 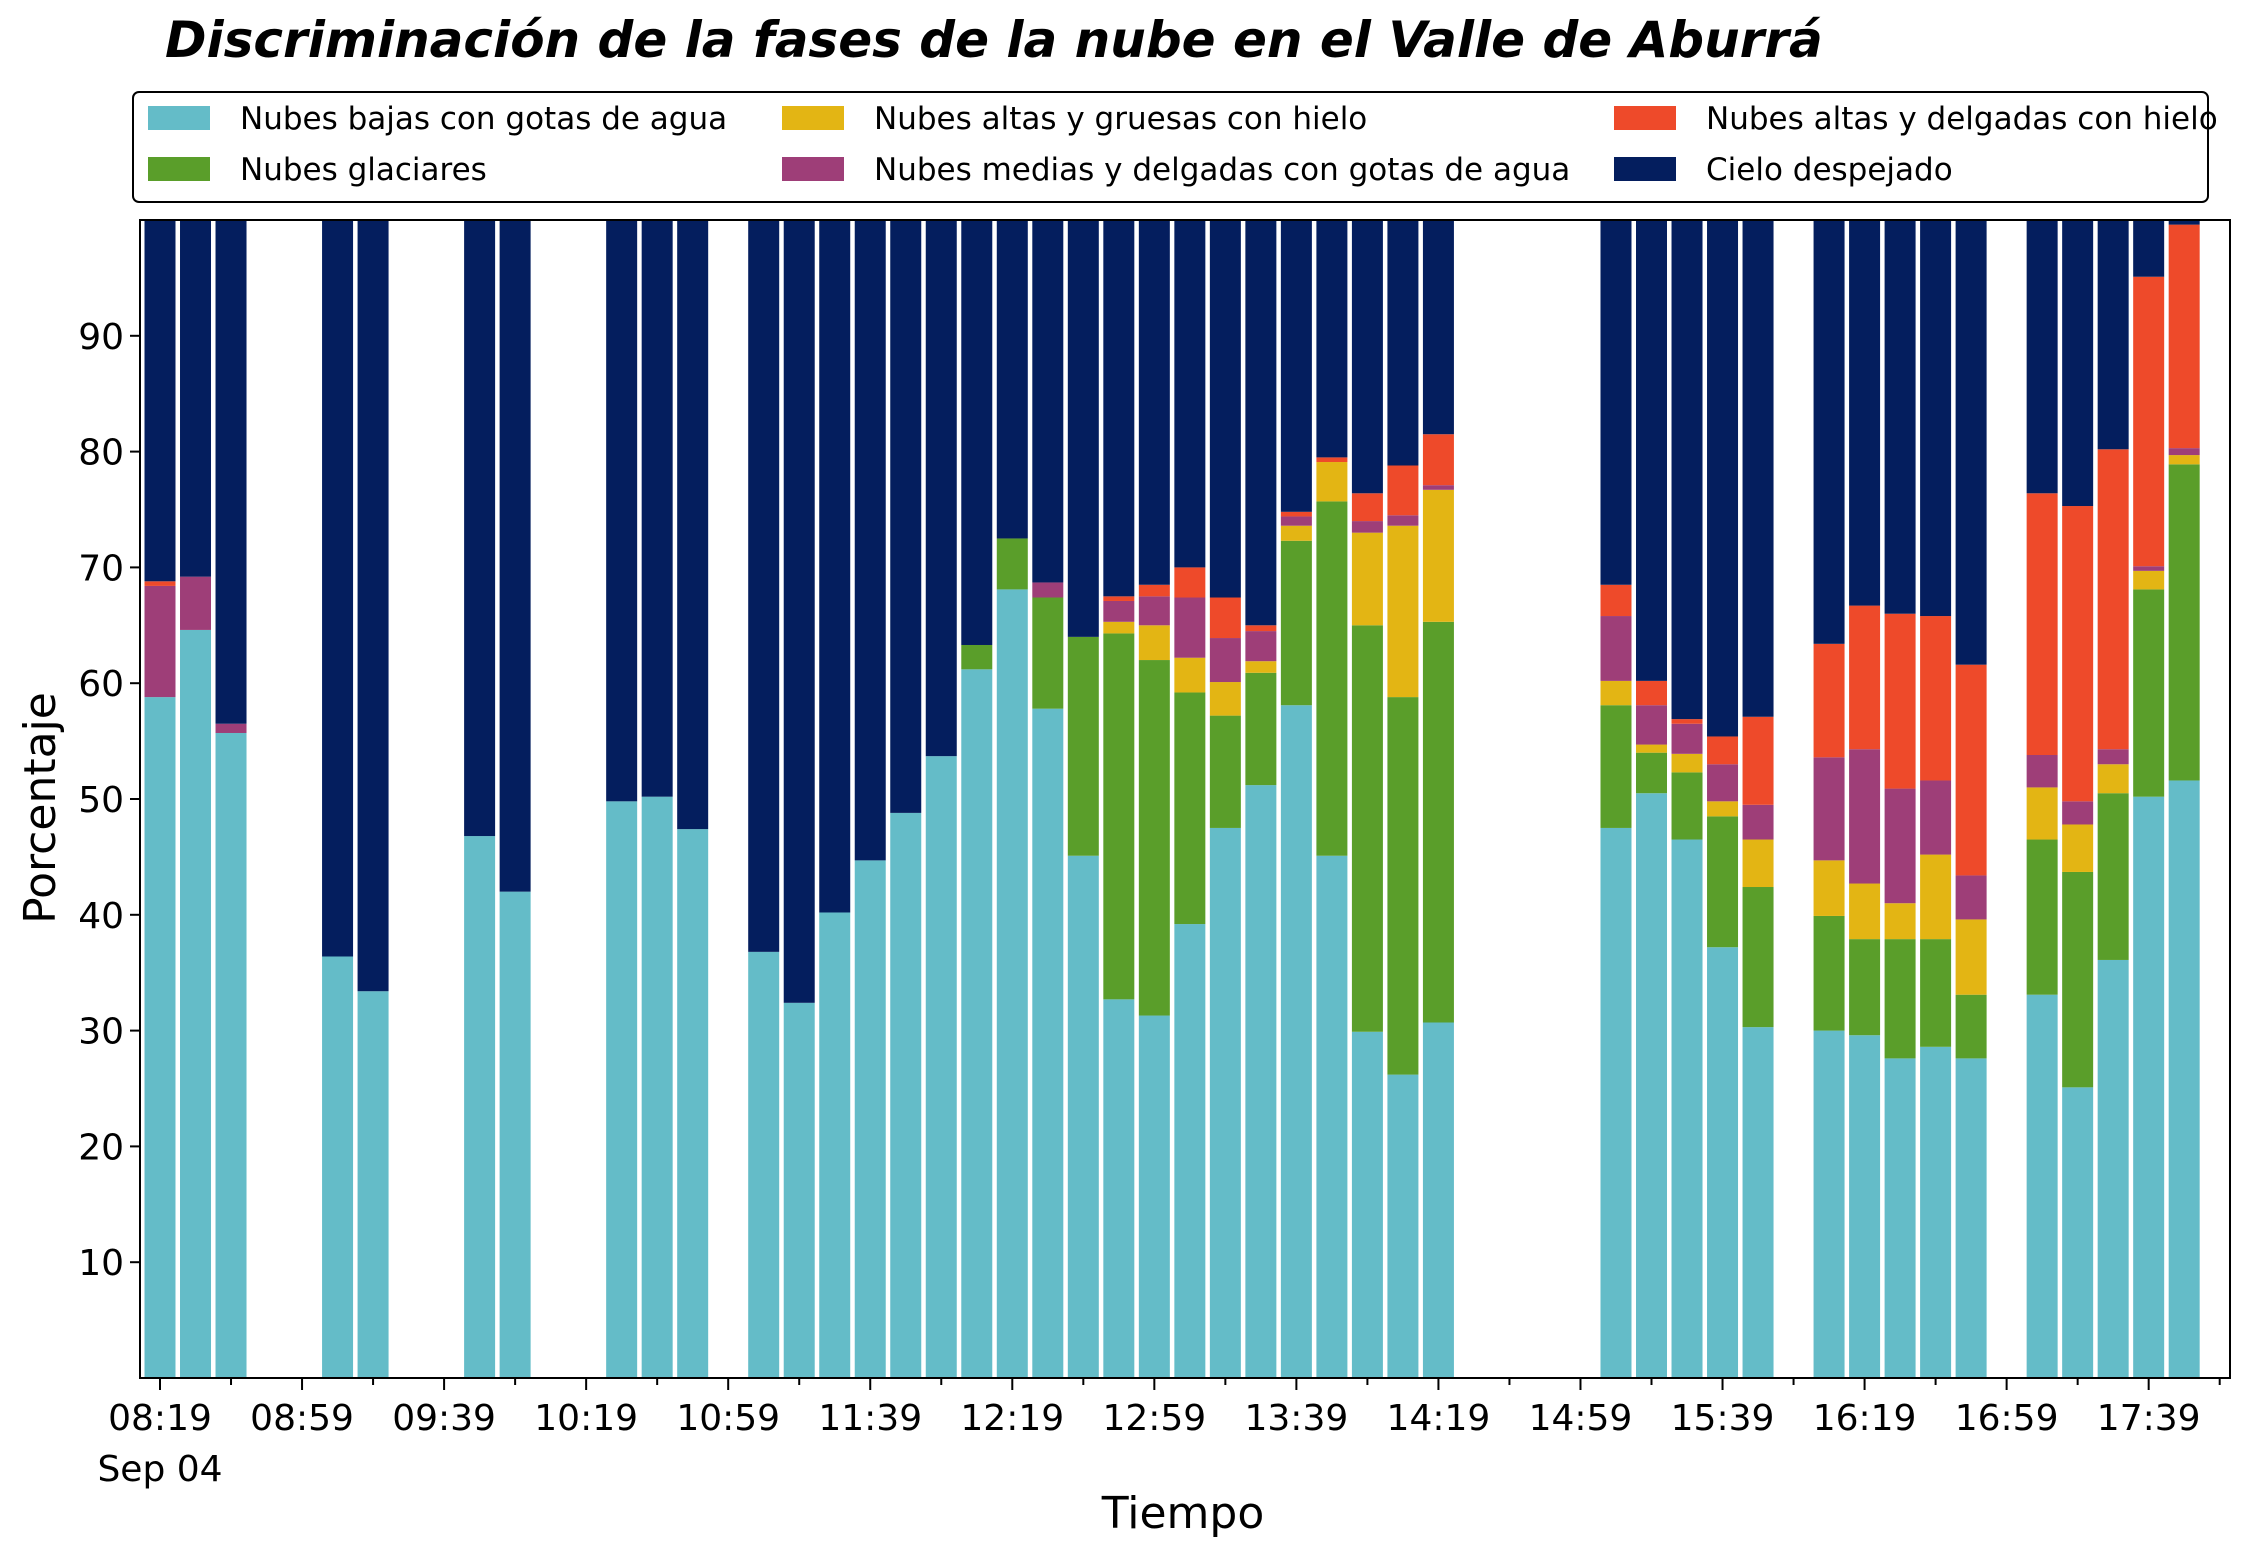 I want to click on x-tick-label: 17:39, so click(x=2149, y=1418).